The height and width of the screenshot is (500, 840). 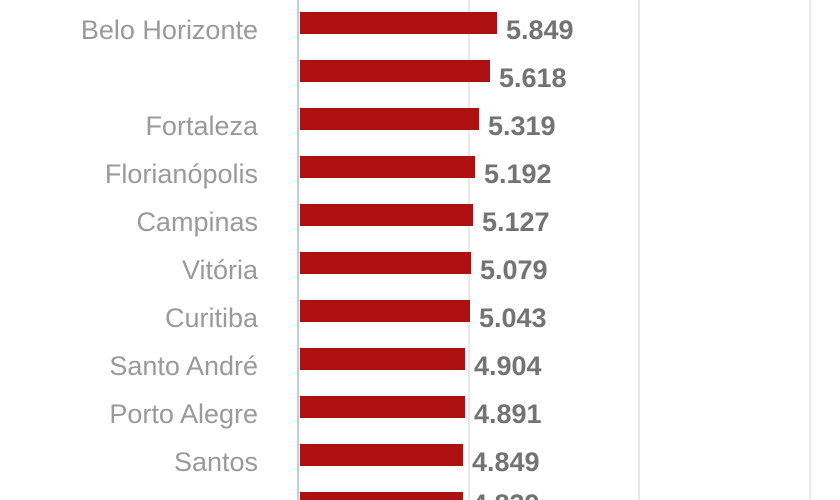 I want to click on value-label: 5.192, so click(x=518, y=174).